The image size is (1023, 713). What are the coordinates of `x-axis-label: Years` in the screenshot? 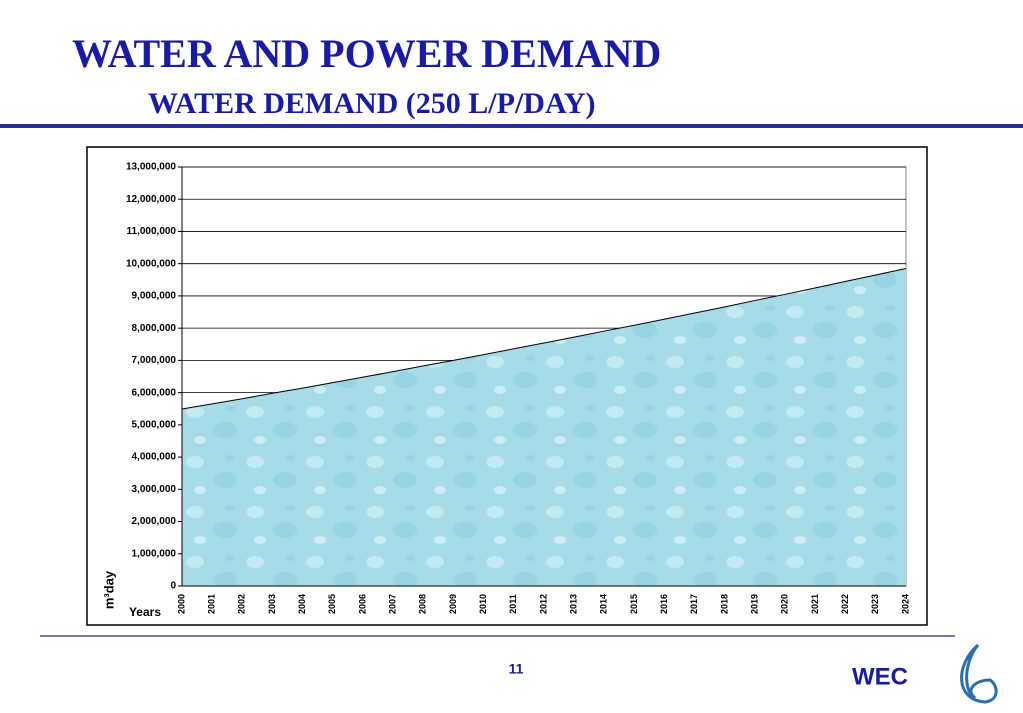 It's located at (145, 612).